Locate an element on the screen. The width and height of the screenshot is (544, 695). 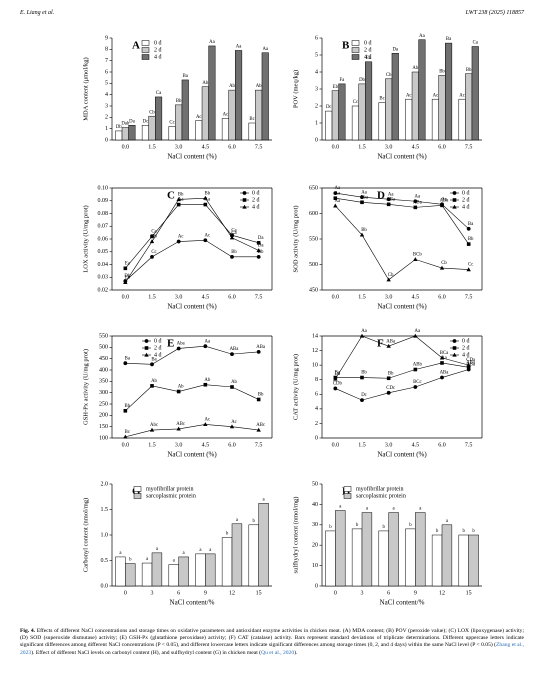
y-axis-title: Carbonyl content (nmol/mg) is located at coordinates (85, 535).